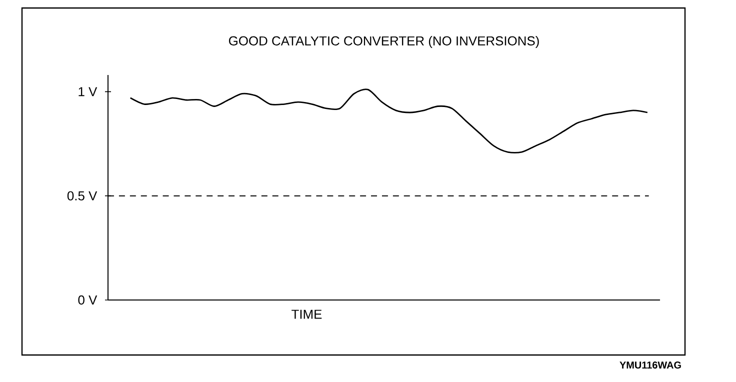 The image size is (736, 382). Describe the element at coordinates (88, 91) in the screenshot. I see `y-tick-label: 1 V` at that location.